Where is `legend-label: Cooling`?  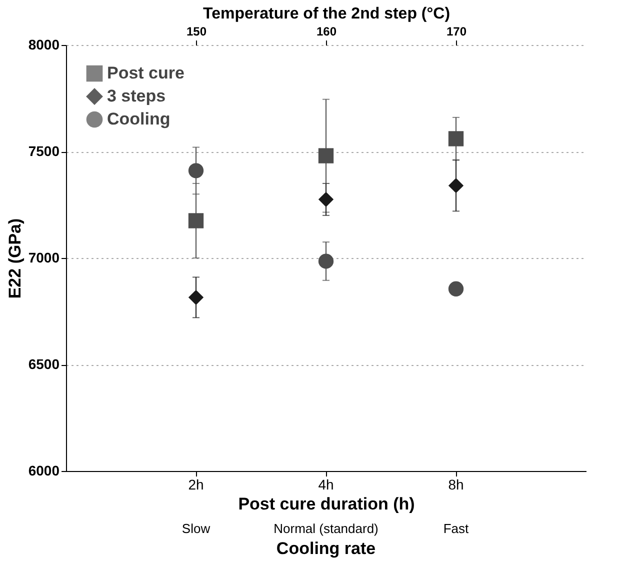
legend-label: Cooling is located at coordinates (138, 119).